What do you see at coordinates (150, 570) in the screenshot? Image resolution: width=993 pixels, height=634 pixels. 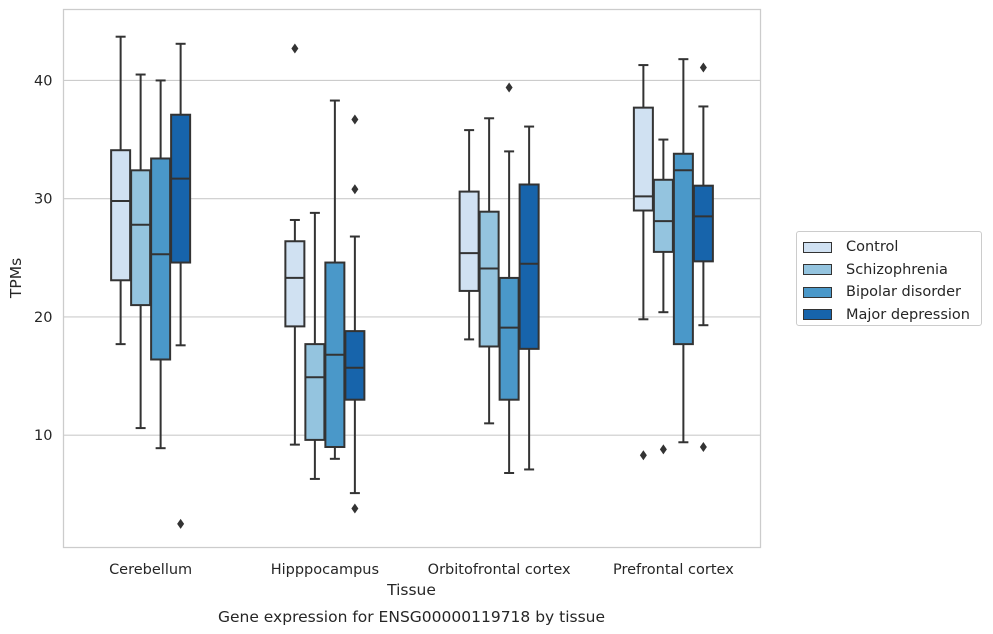 I see `x-tick-label: Cerebellum` at bounding box center [150, 570].